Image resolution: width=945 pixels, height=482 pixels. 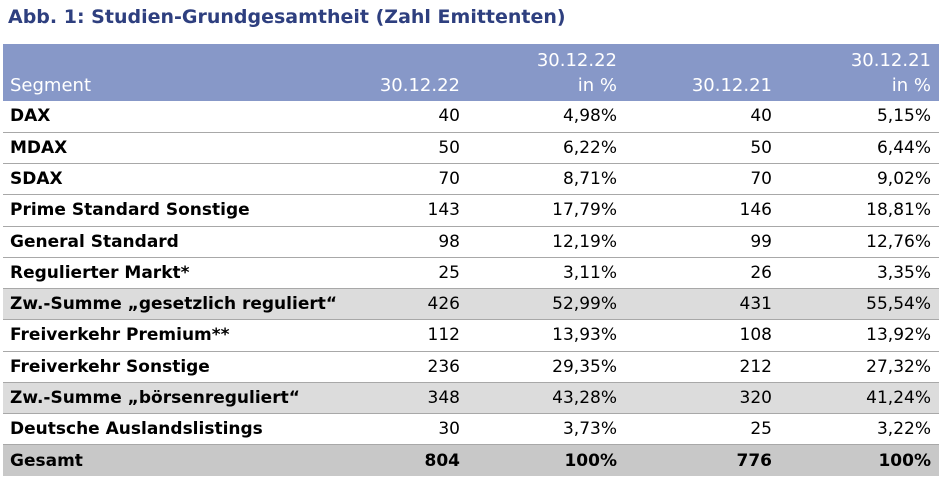 What do you see at coordinates (471, 460) in the screenshot?
I see `table-row: Gesamt 804 100% 776 100%` at bounding box center [471, 460].